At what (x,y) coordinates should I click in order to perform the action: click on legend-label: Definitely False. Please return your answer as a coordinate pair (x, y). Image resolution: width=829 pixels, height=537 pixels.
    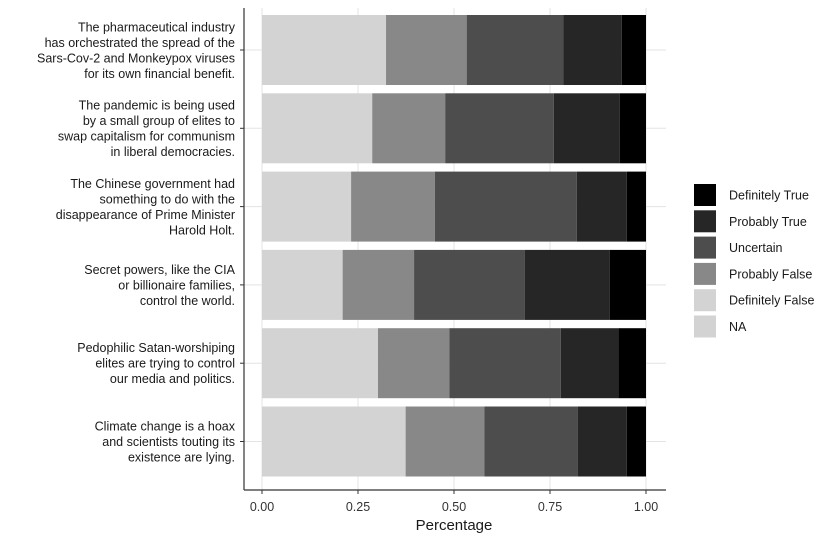
    Looking at the image, I should click on (771, 301).